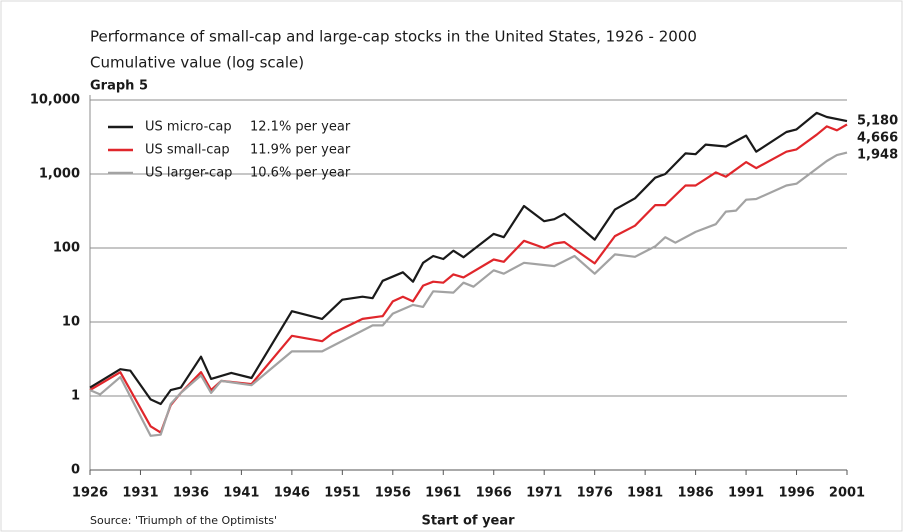 The height and width of the screenshot is (532, 903). What do you see at coordinates (197, 63) in the screenshot?
I see `chart-subtitle: Cumulative value (log scale)` at bounding box center [197, 63].